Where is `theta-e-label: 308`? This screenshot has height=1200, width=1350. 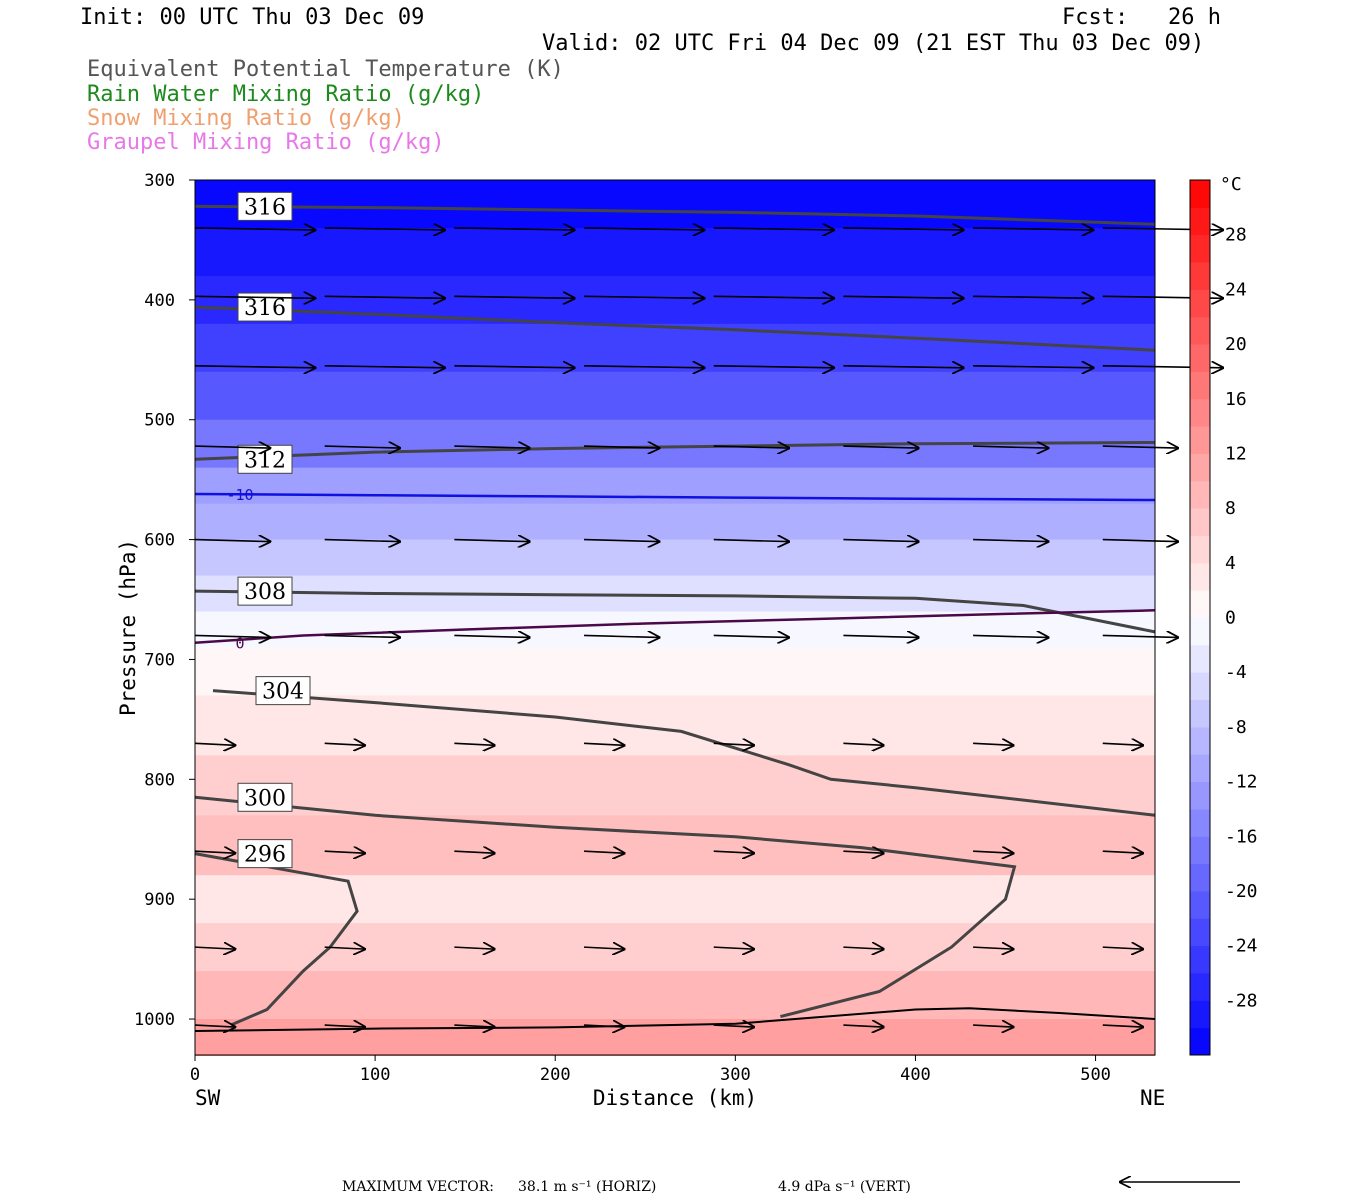
theta-e-label: 308 is located at coordinates (265, 591).